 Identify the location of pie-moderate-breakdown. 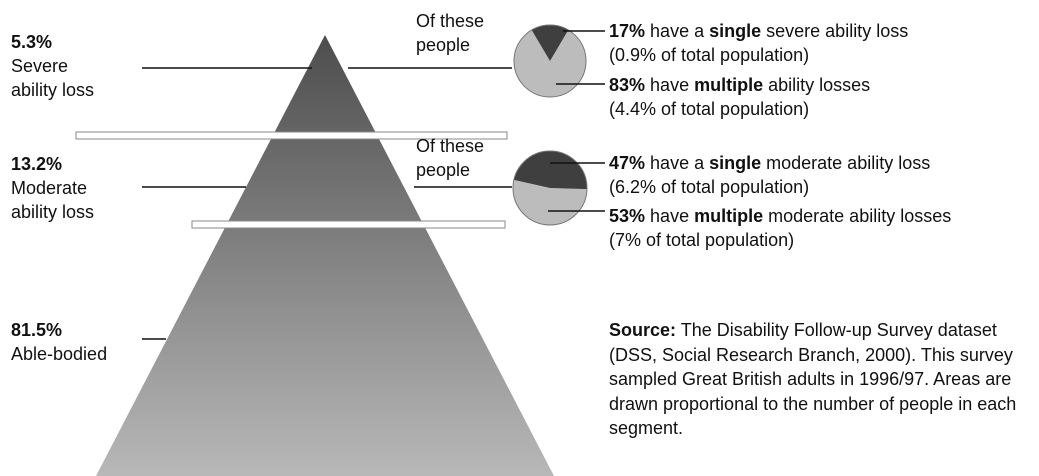
(550, 188).